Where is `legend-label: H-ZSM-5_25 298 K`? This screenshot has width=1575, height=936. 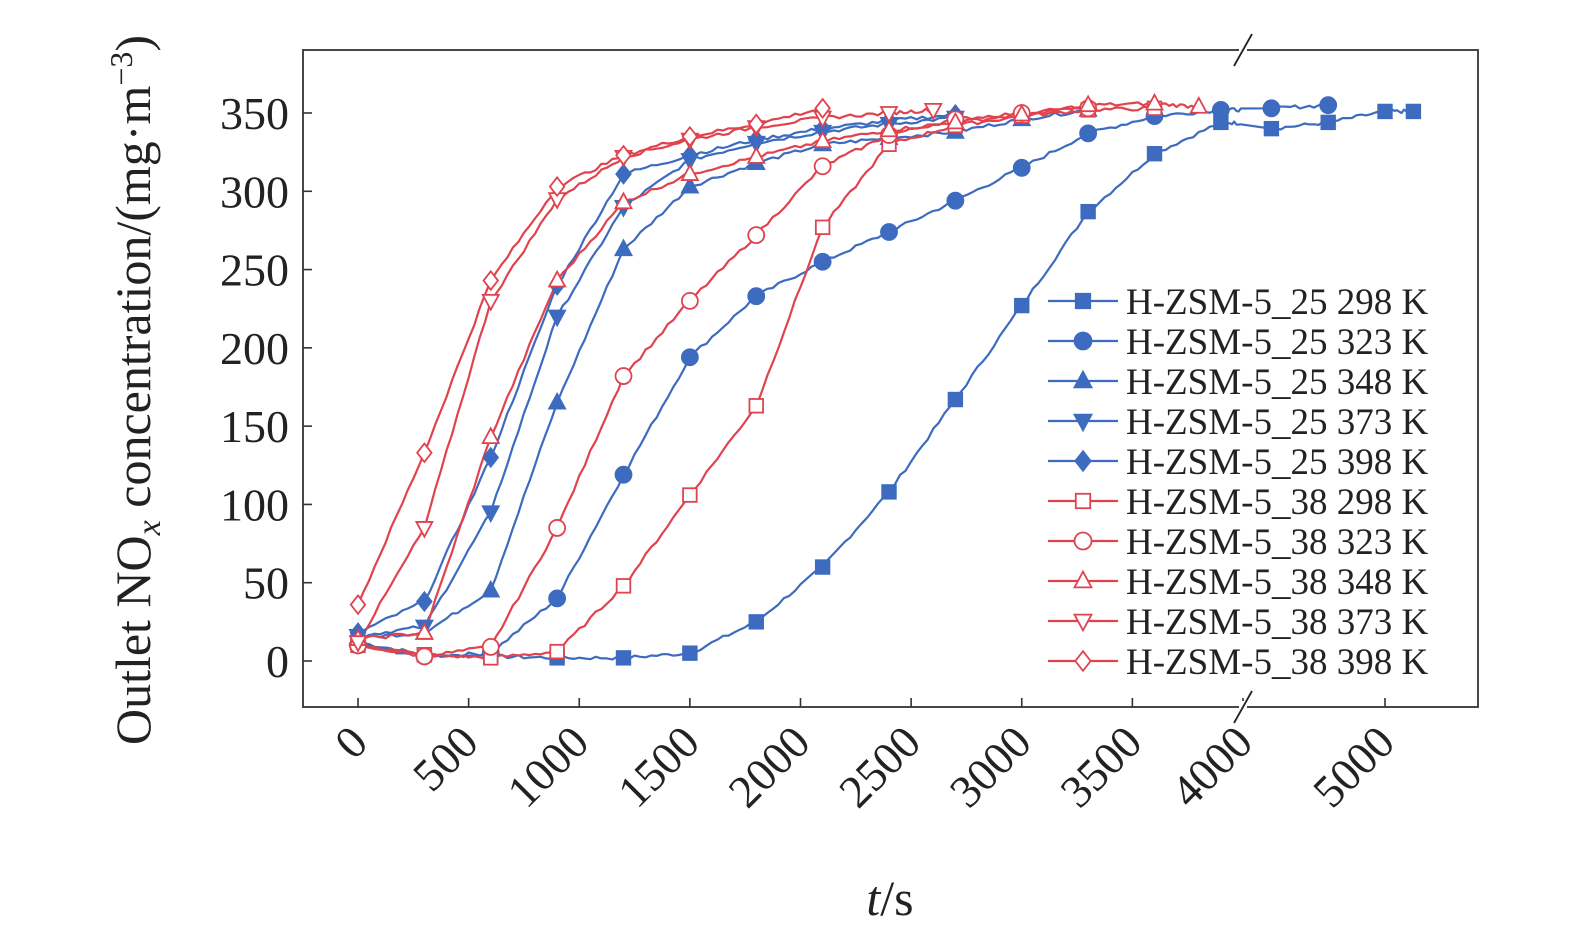
legend-label: H-ZSM-5_25 298 K is located at coordinates (1277, 302).